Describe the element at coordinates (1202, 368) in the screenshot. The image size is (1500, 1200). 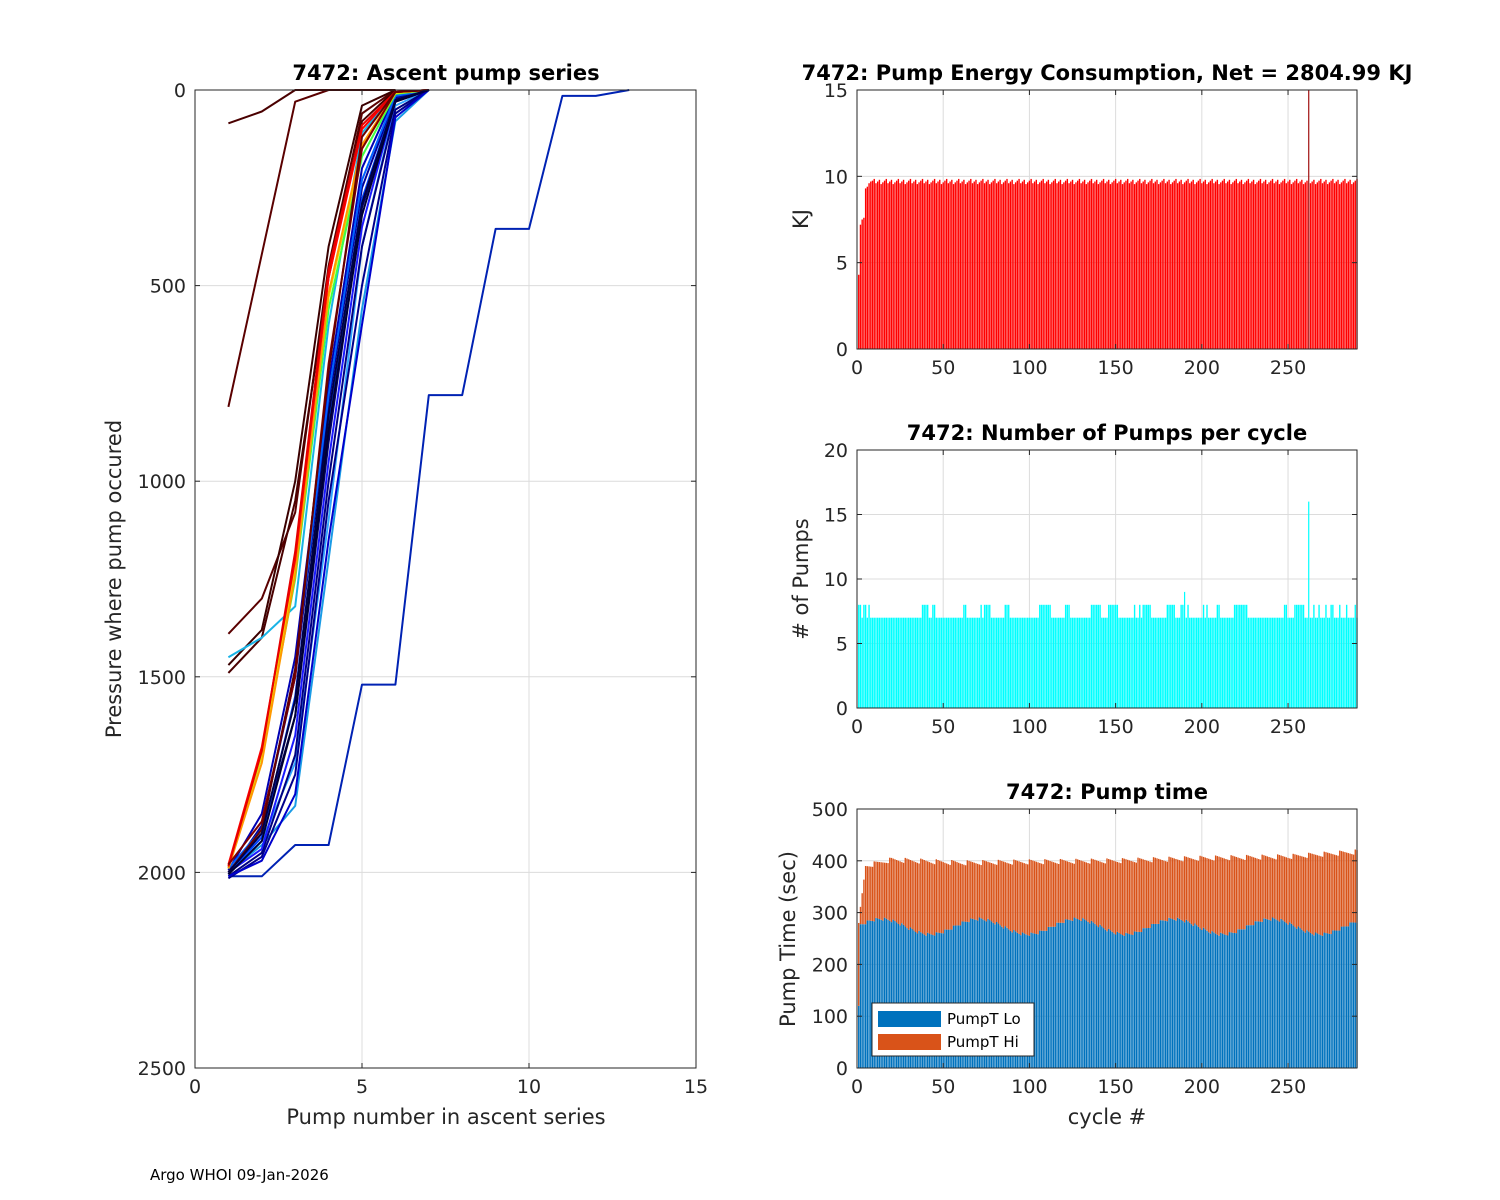
I see `energy-x-tick-label: 200` at that location.